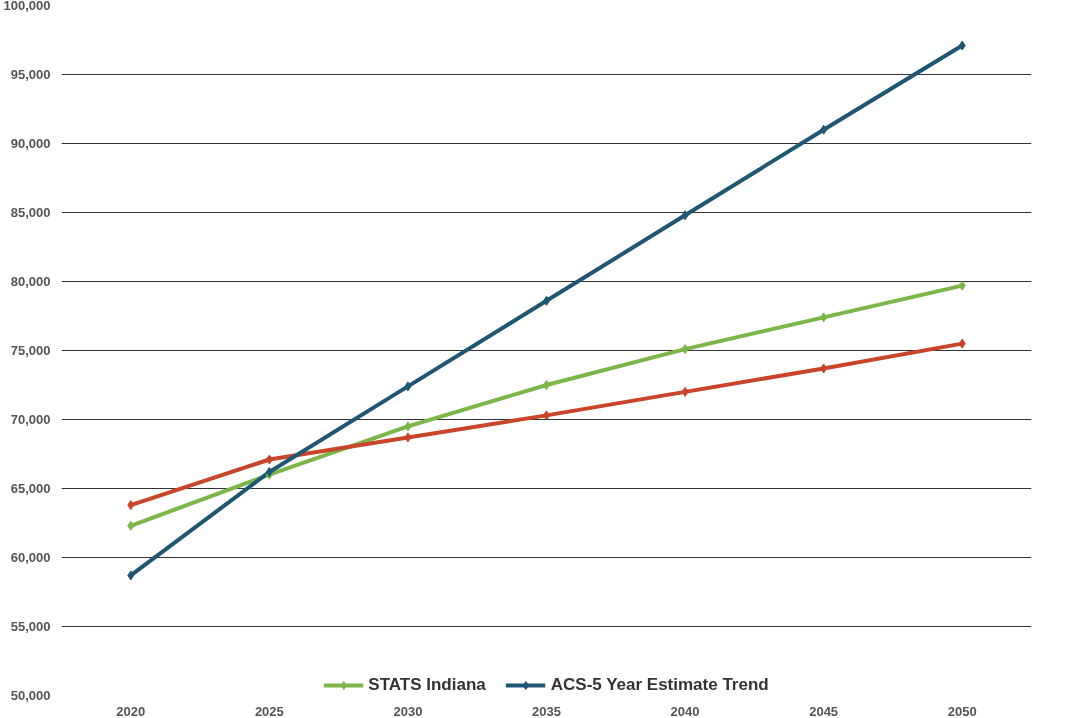  What do you see at coordinates (30, 281) in the screenshot?
I see `y-tick-label: 80,000` at bounding box center [30, 281].